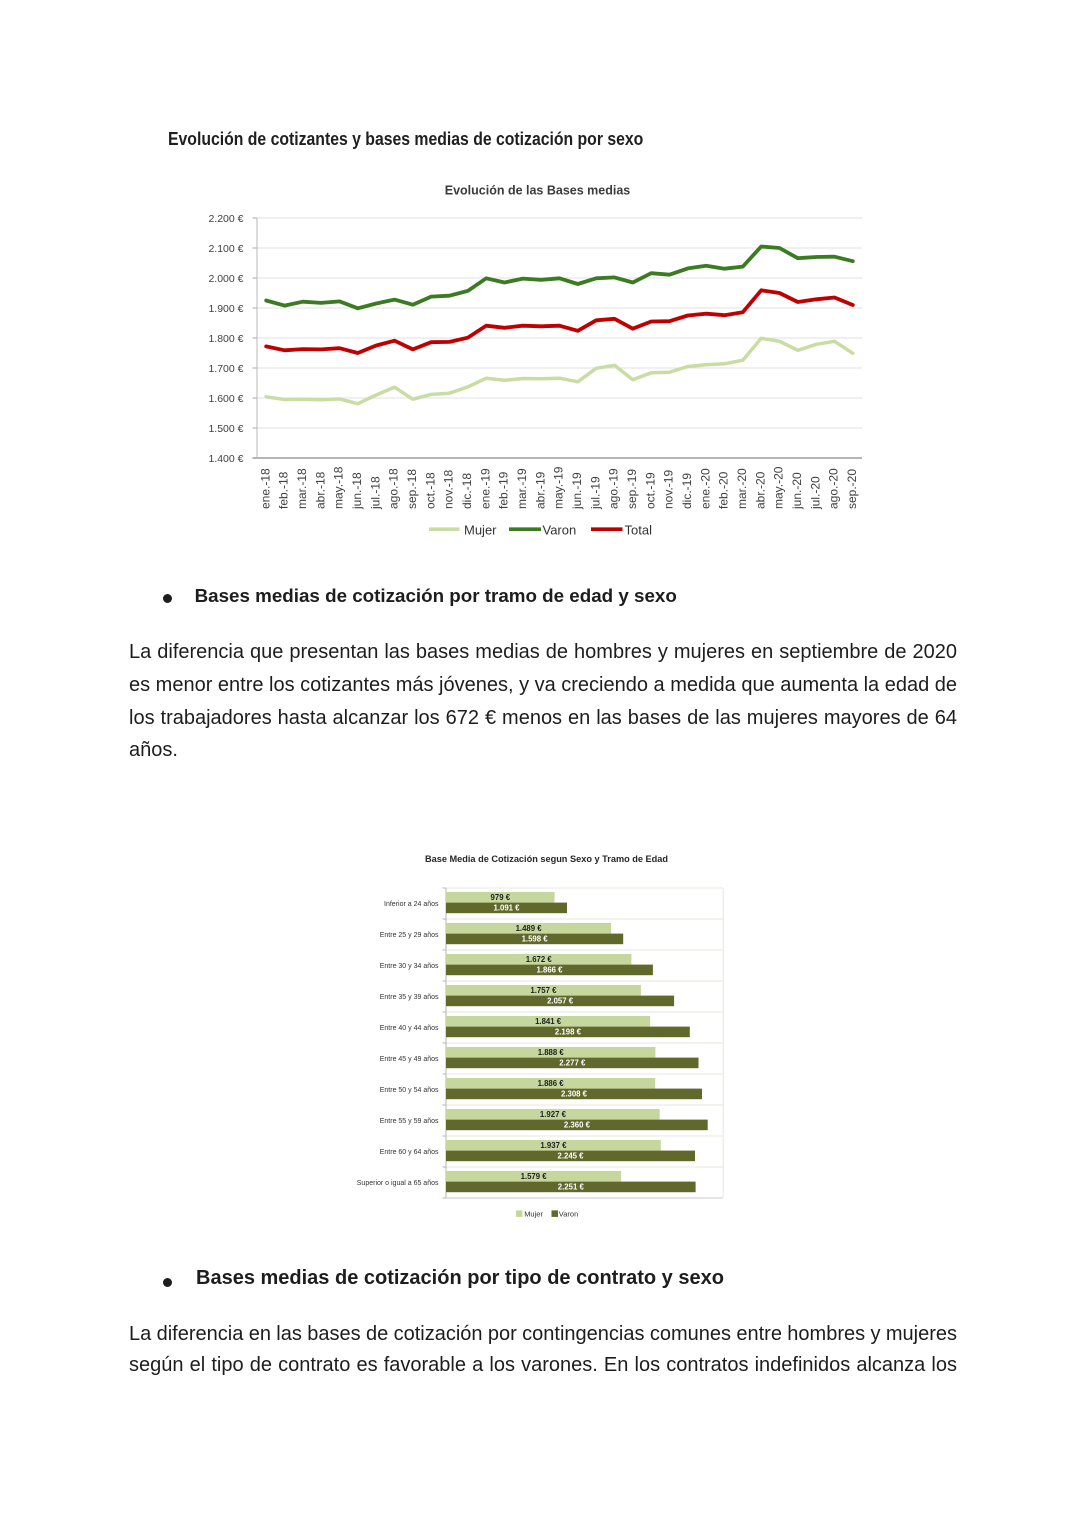 This screenshot has height=1536, width=1086. What do you see at coordinates (409, 1121) in the screenshot?
I see `svg-text: Entre 55 y 59 años` at bounding box center [409, 1121].